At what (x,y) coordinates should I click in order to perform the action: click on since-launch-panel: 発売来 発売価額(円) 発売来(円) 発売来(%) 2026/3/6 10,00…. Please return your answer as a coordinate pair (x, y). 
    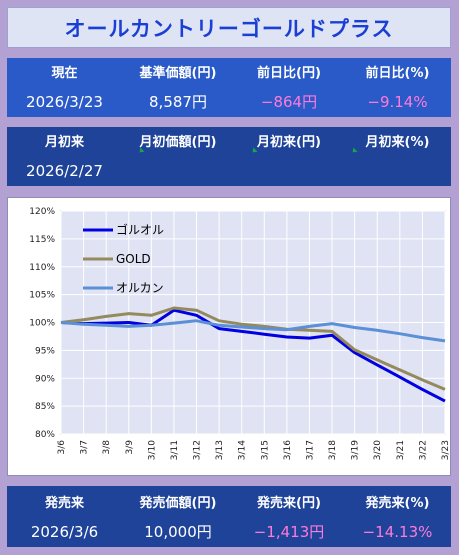
    Looking at the image, I should click on (229, 516).